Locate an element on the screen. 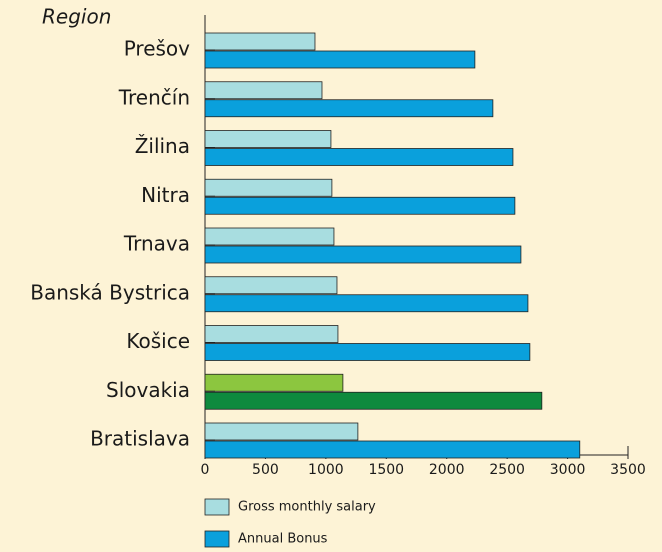  category-label: Slovakia is located at coordinates (148, 390).